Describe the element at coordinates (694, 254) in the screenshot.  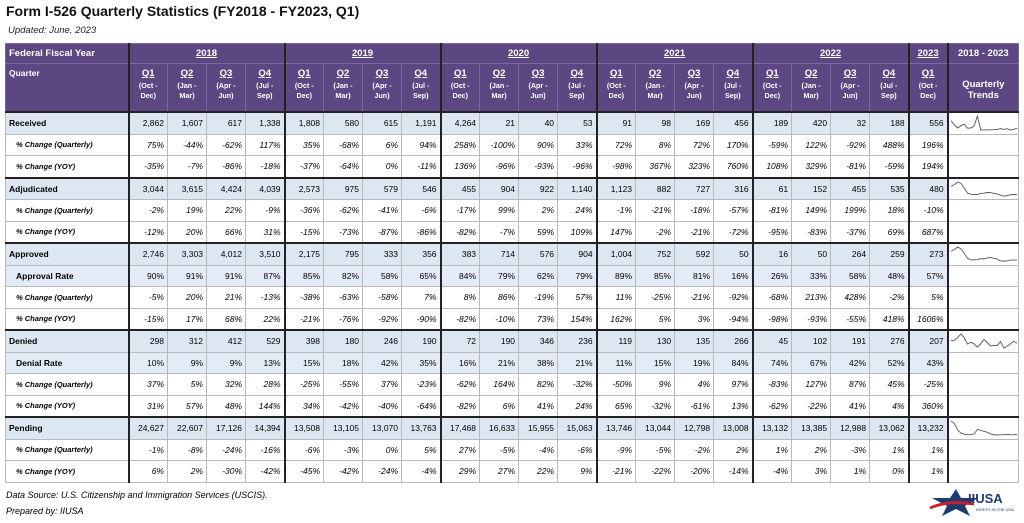
I see `cell: 592` at that location.